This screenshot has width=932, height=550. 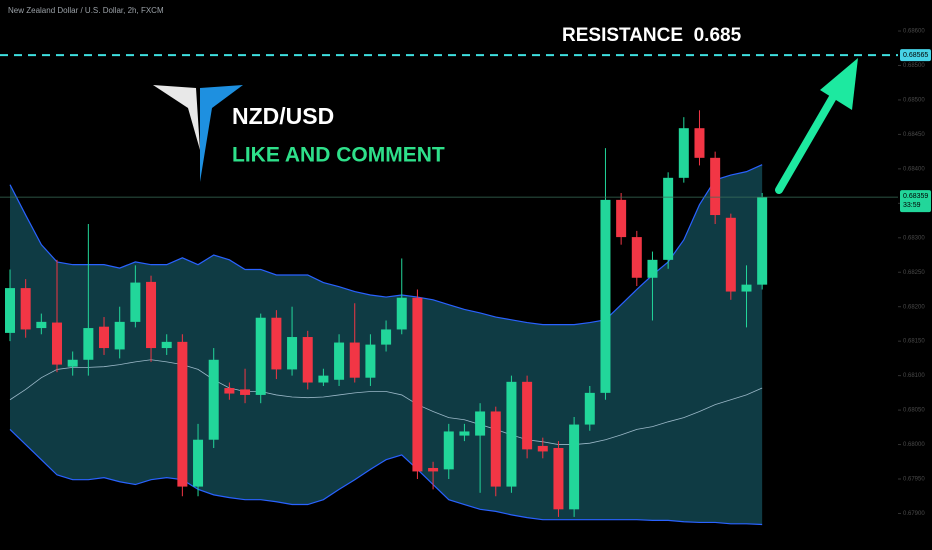 I want to click on resistance-label: 0.68565, so click(x=915, y=55).